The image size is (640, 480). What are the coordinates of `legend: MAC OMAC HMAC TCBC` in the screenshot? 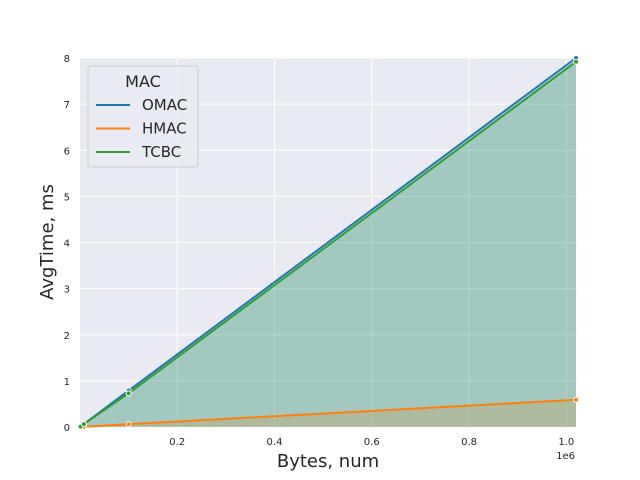 It's located at (143, 116).